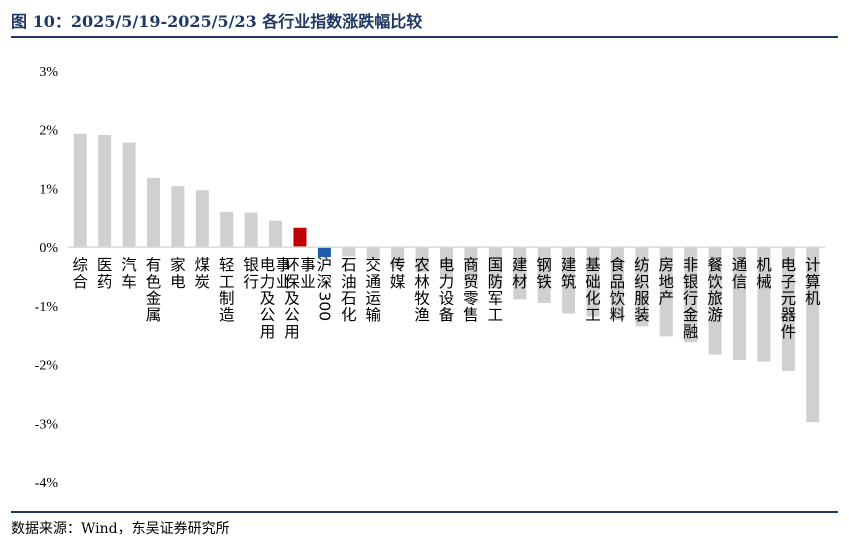 The image size is (849, 545). I want to click on source-note: 数据来源：Wind，东吴证券研究所, so click(120, 529).